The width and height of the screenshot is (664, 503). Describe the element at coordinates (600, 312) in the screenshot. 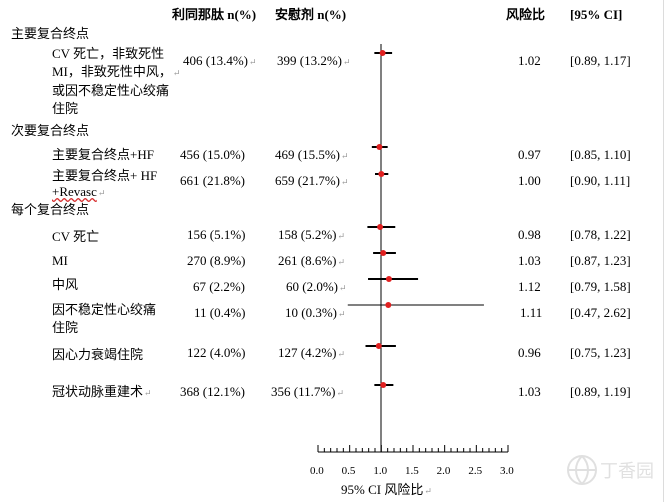

I see `ci-value: [0.47, 2.62]` at that location.